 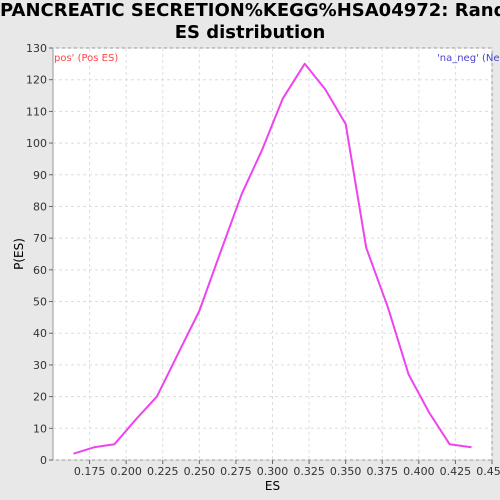 I want to click on y-axis-ticks: 0 10 20 30 40 50 60 70 80 90 100 110 120 130, so click(x=39, y=254).